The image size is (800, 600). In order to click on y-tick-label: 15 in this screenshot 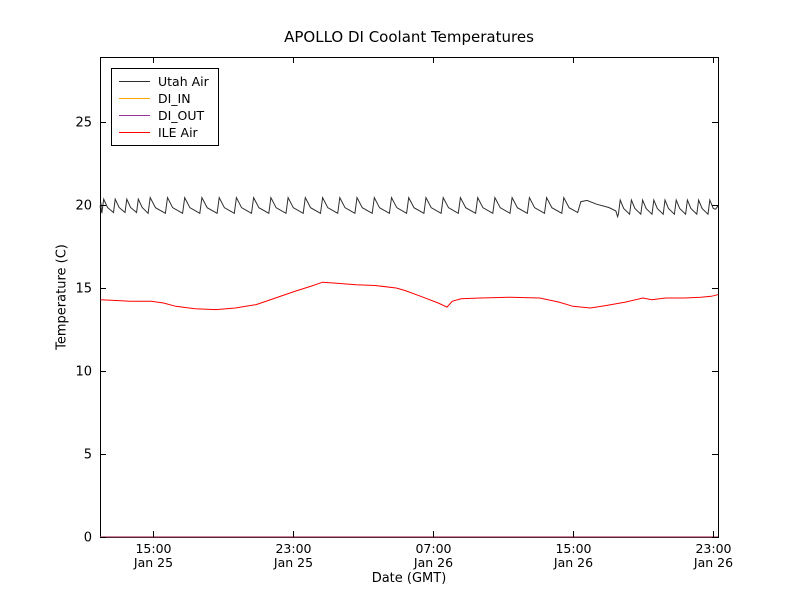, I will do `click(83, 289)`.